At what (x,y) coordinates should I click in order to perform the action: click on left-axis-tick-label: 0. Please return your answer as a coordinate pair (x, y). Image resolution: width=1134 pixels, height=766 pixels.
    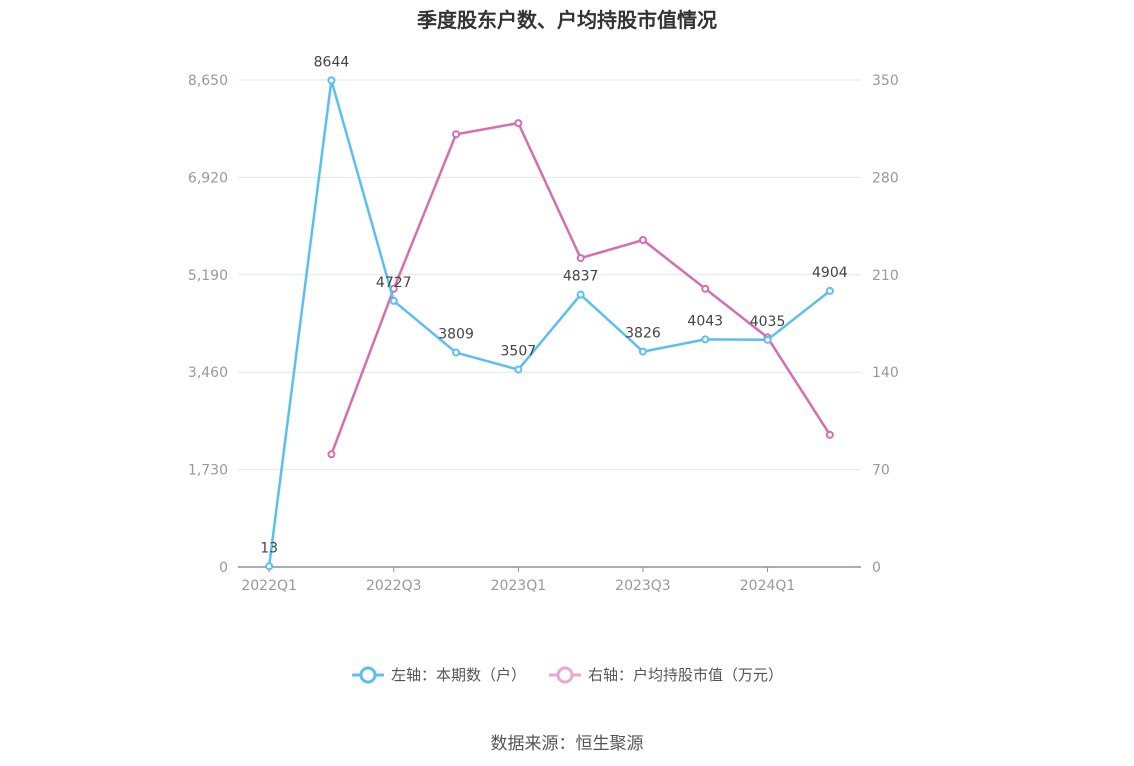
    Looking at the image, I should click on (223, 568).